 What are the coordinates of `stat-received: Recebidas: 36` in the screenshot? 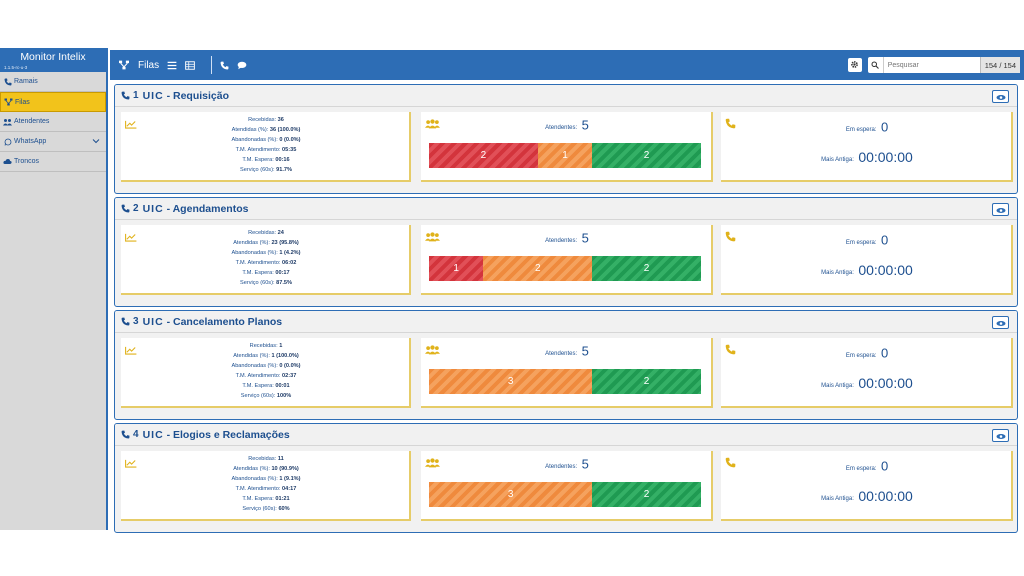 It's located at (266, 120).